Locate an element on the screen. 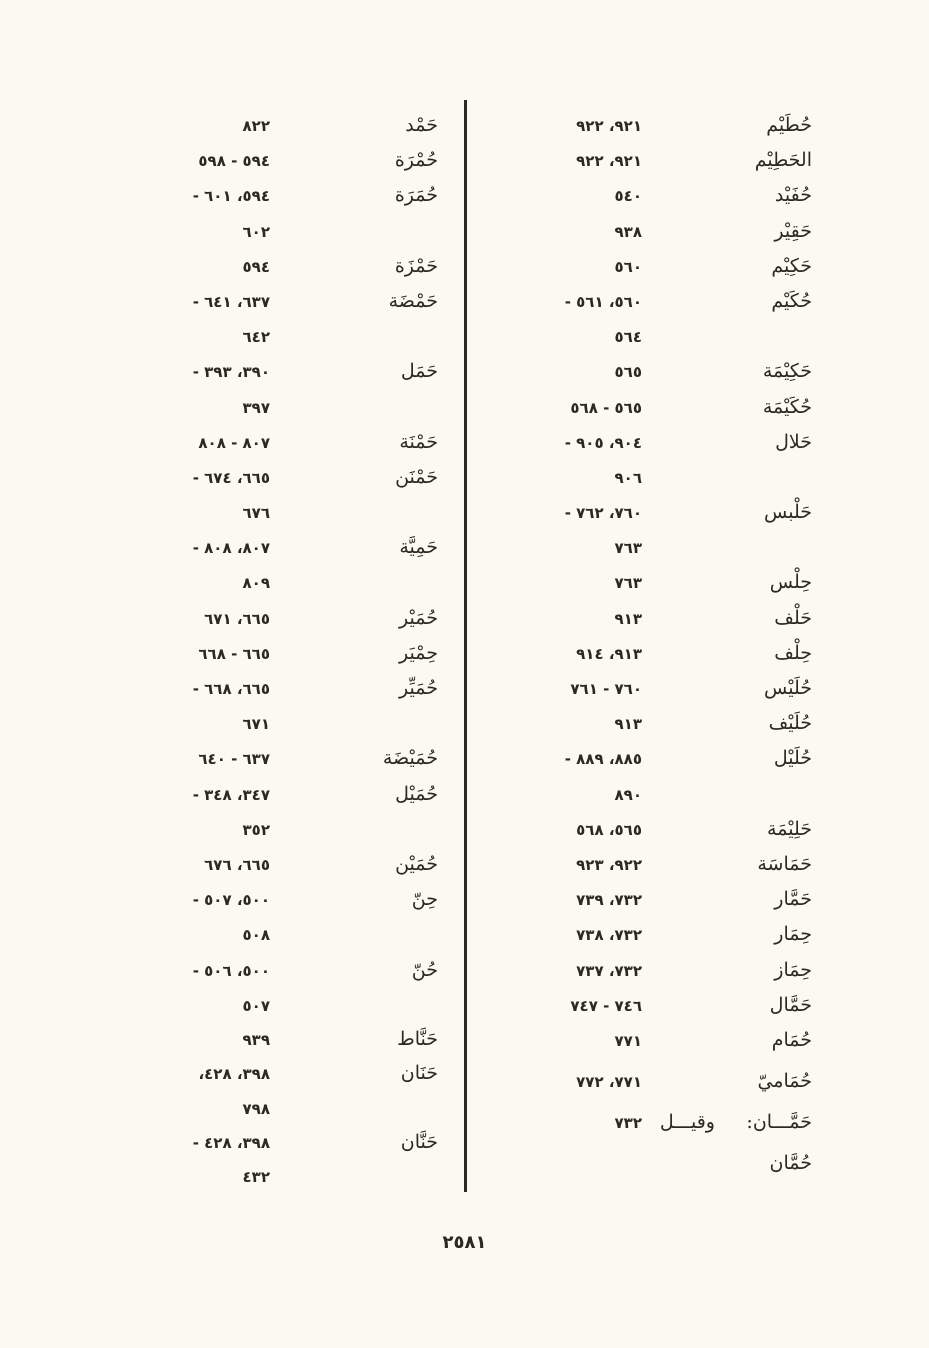  entry-pages: ٣٤٧، ٣٤٨ - is located at coordinates (231, 794).